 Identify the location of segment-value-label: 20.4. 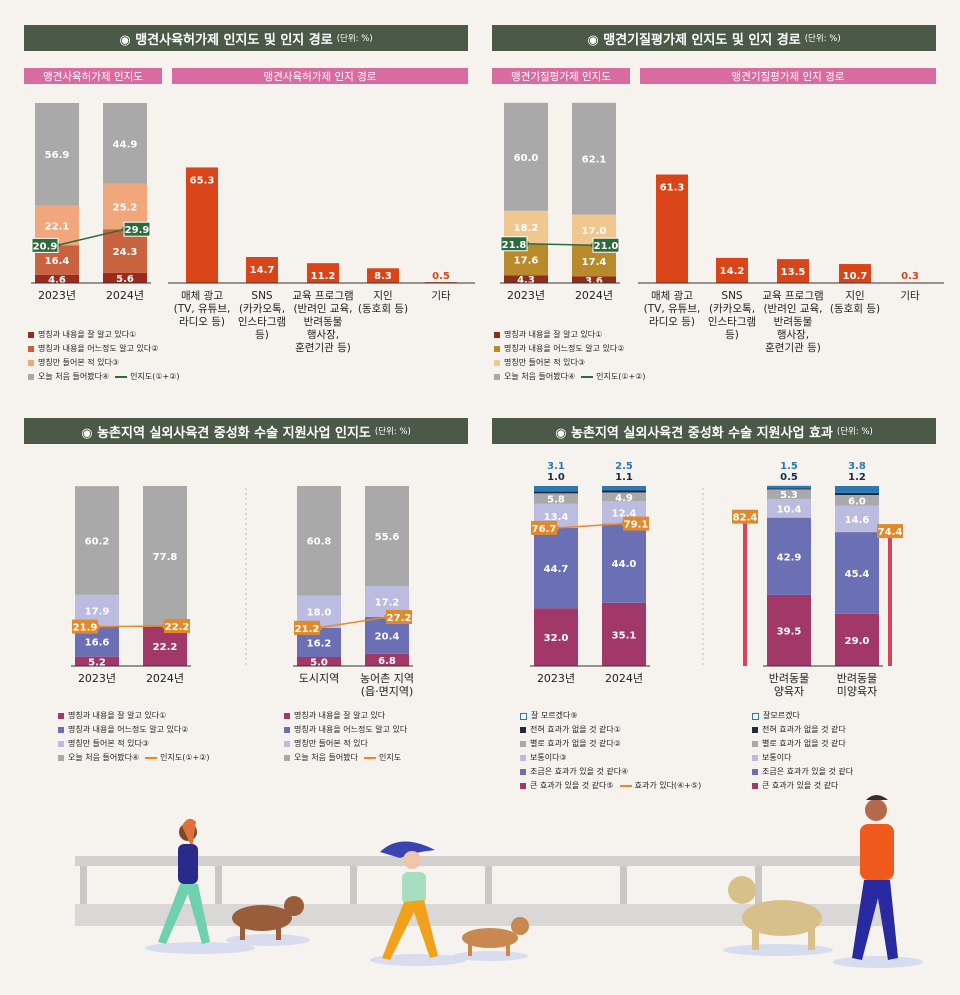
(387, 636).